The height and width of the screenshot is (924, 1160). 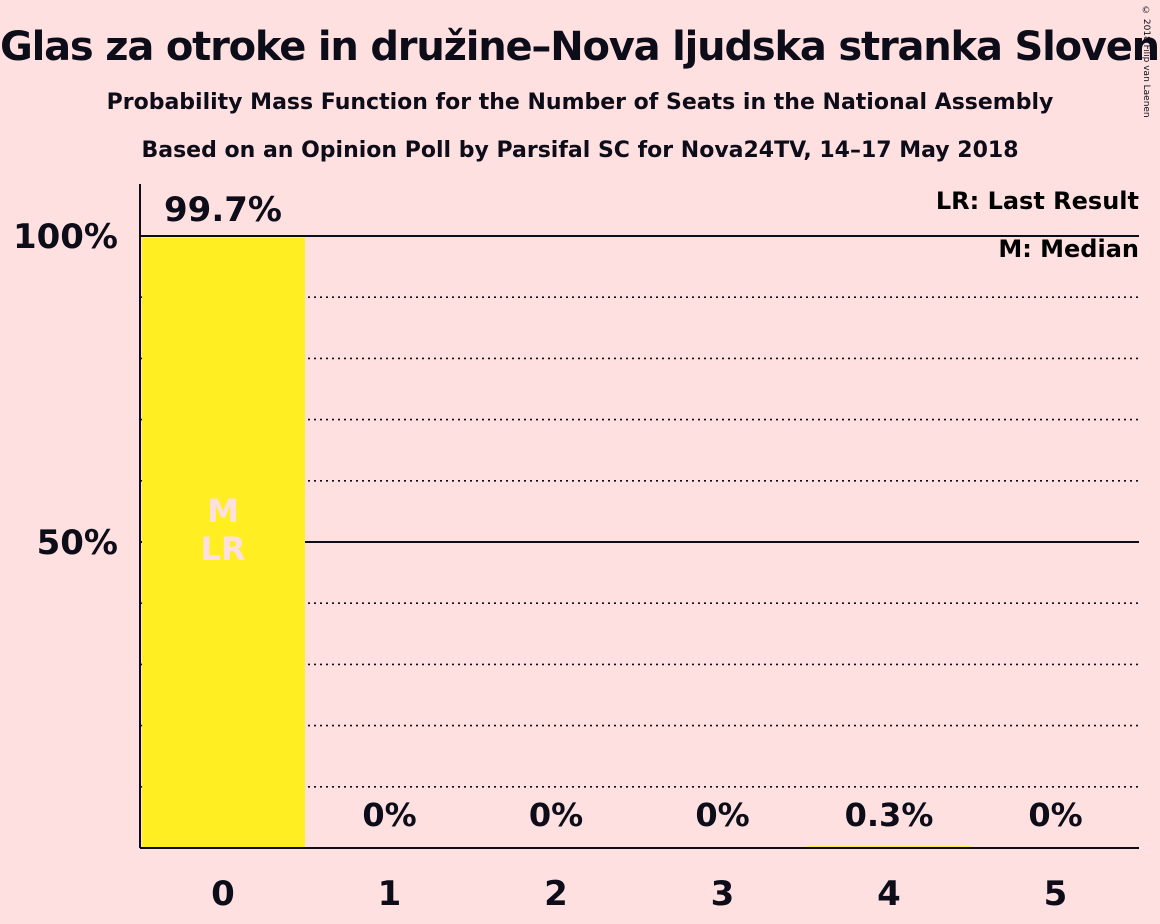 I want to click on bar, so click(x=223, y=542).